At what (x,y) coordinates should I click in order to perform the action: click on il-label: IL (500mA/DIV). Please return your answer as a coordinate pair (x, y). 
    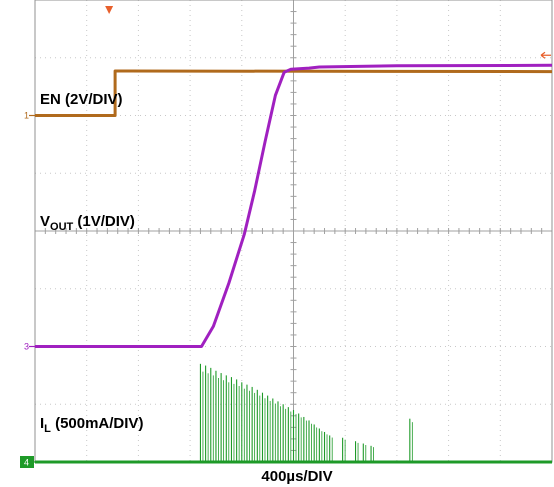
    Looking at the image, I should click on (91, 425).